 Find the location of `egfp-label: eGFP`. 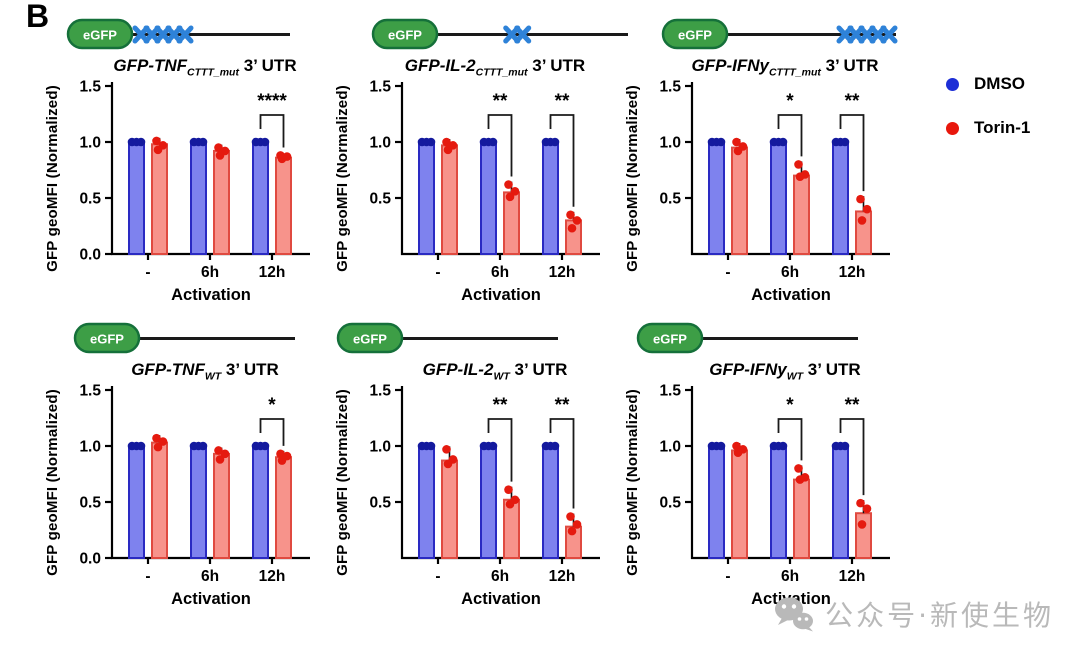

egfp-label: eGFP is located at coordinates (107, 339).